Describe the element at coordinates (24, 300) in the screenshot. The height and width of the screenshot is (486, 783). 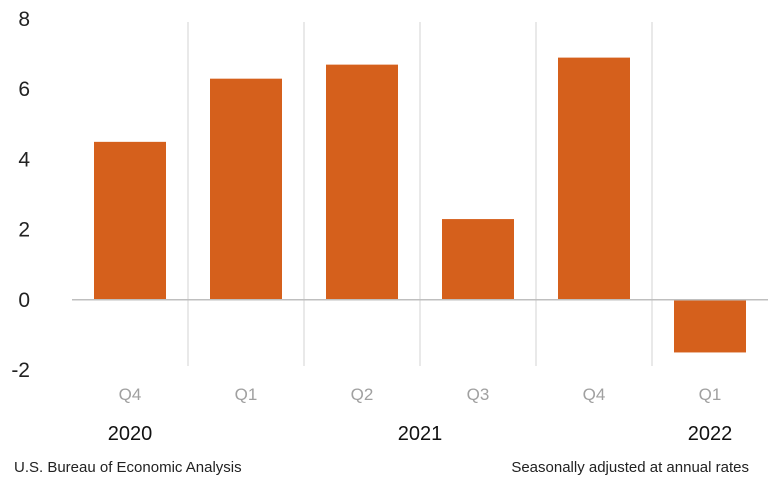
I see `y-tick-label: 0` at that location.